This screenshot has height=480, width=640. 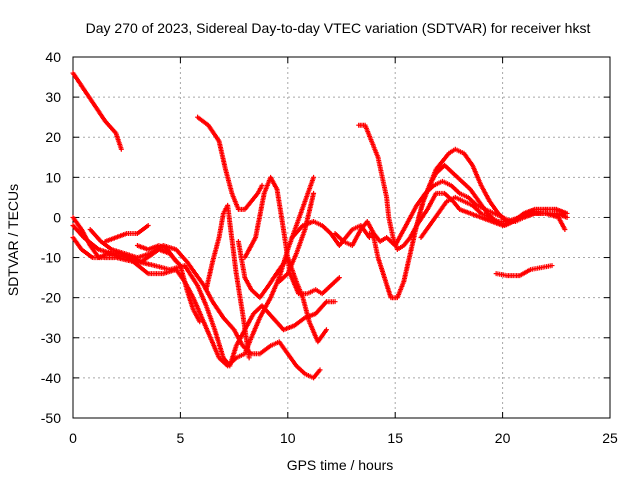 I want to click on y-tick-label: -20, so click(x=51, y=298).